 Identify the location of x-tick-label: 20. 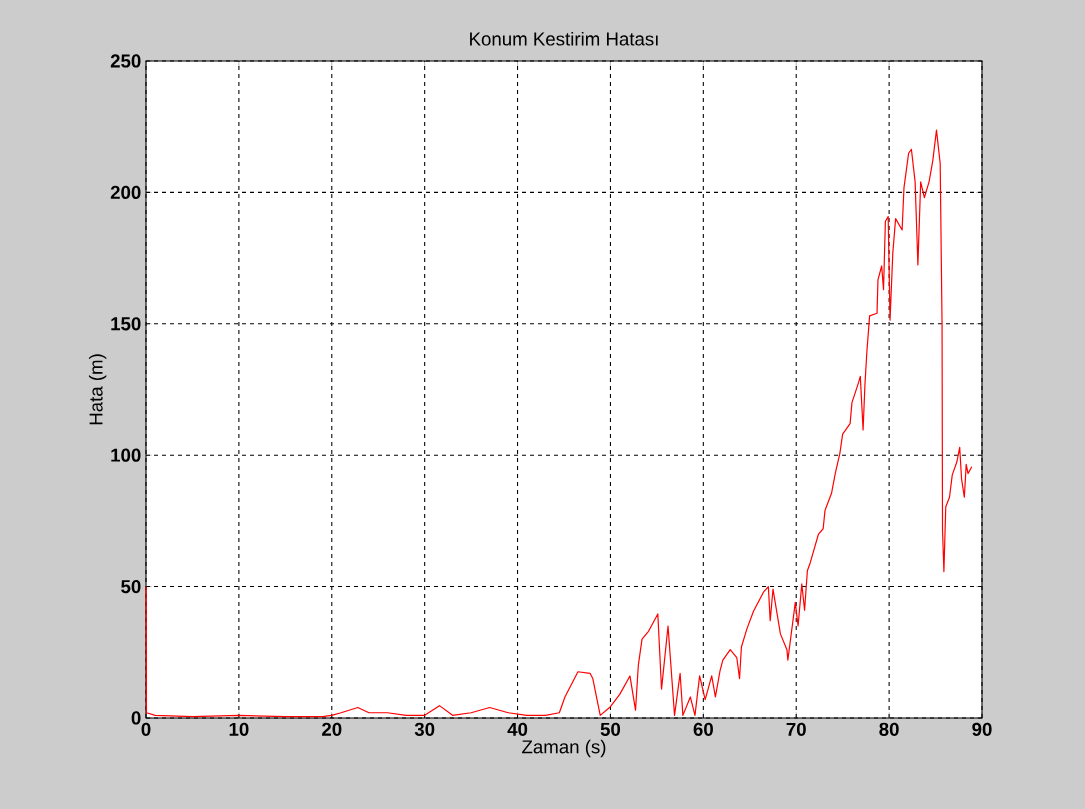
(332, 729).